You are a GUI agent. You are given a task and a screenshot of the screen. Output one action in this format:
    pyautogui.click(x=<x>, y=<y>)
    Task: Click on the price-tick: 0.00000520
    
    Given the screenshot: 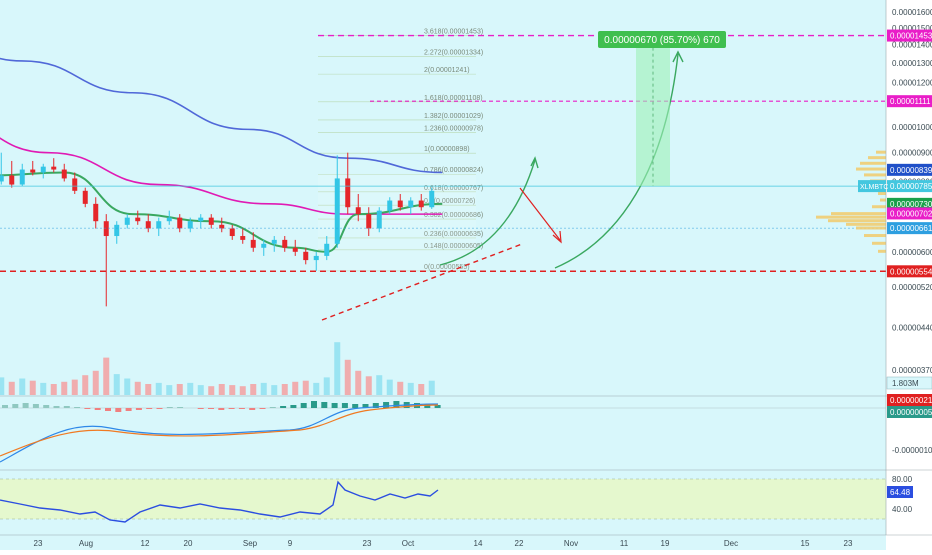 What is the action you would take?
    pyautogui.click(x=912, y=287)
    